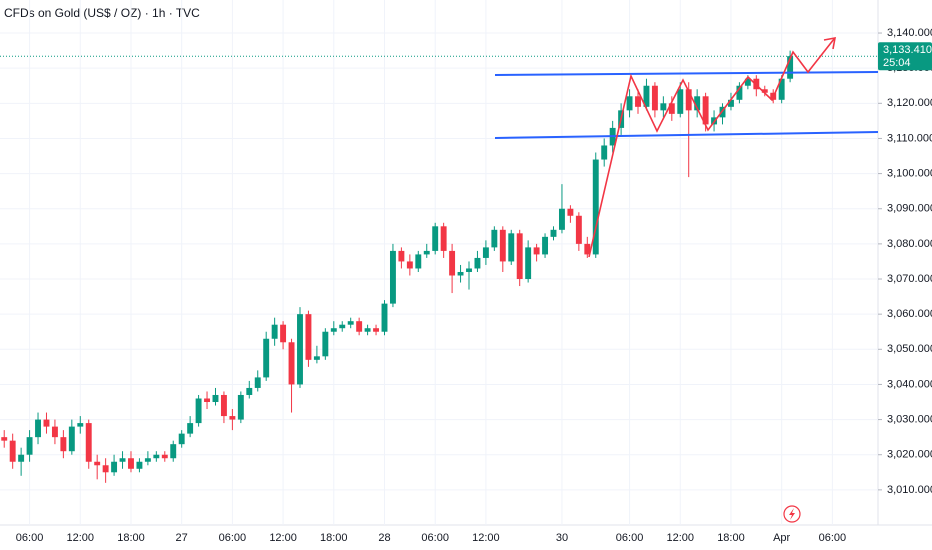  Describe the element at coordinates (909, 209) in the screenshot. I see `y-tick-label: 3,090.000` at that location.